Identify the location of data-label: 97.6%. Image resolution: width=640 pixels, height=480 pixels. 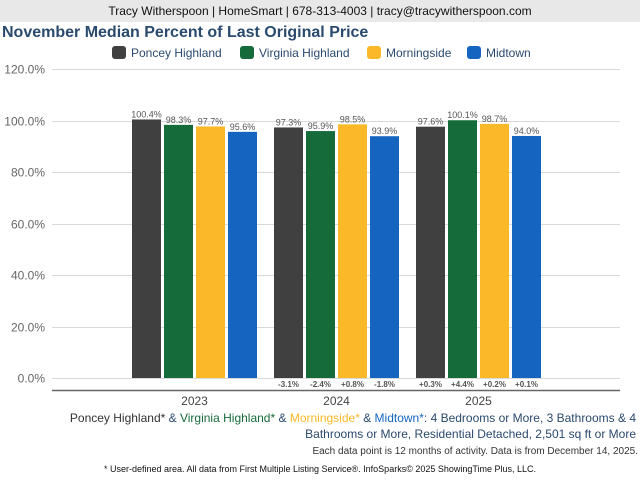
(431, 122).